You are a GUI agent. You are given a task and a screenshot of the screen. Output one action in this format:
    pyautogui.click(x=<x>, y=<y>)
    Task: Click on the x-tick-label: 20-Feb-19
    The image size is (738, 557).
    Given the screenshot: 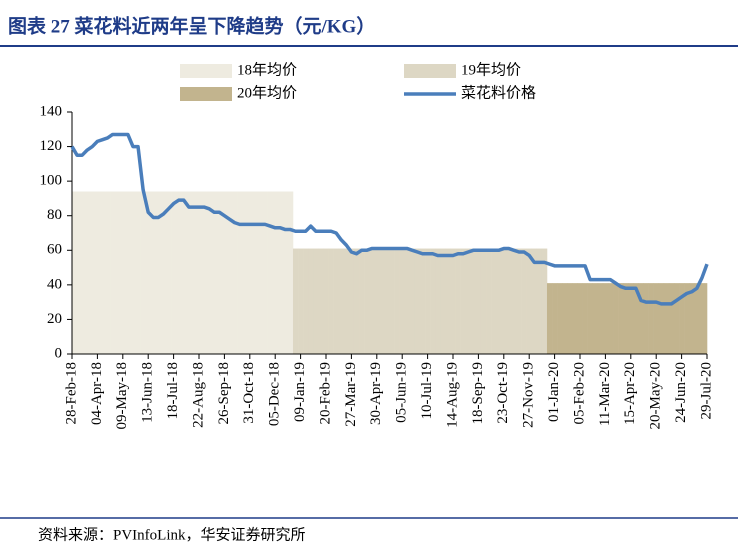 What is the action you would take?
    pyautogui.click(x=325, y=393)
    